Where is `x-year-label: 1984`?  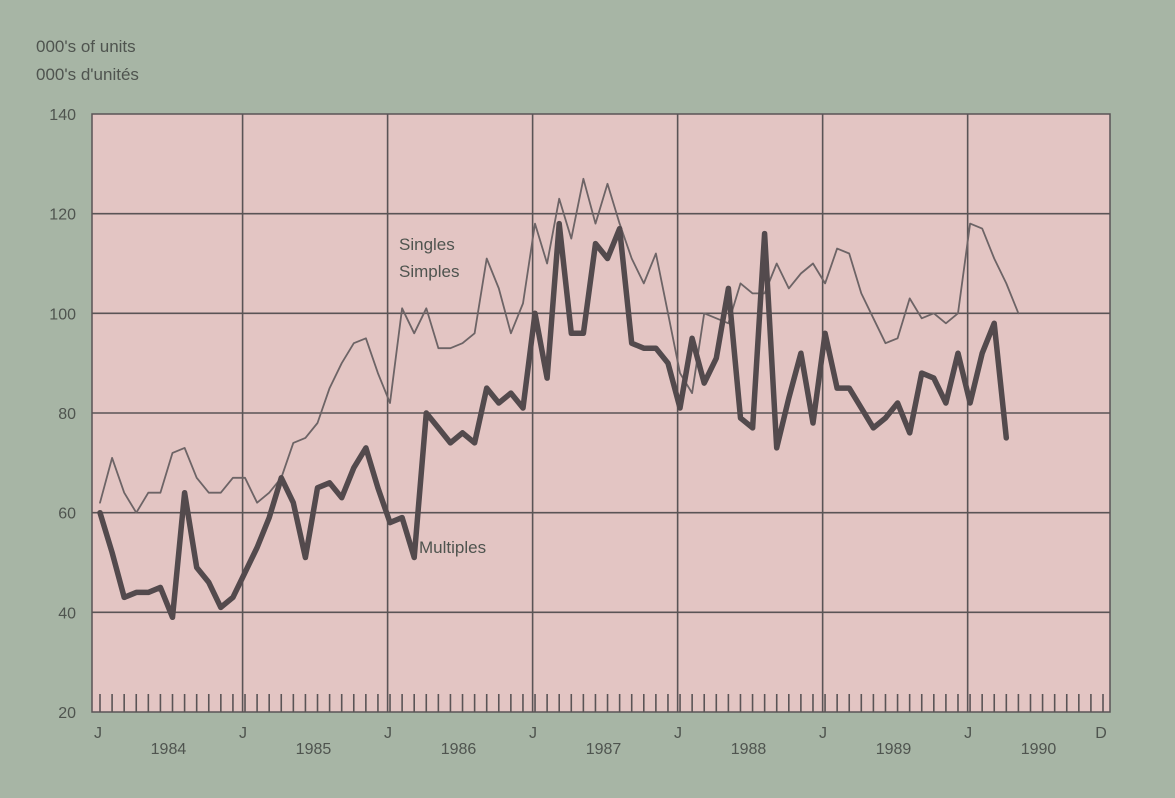 x-year-label: 1984 is located at coordinates (169, 749).